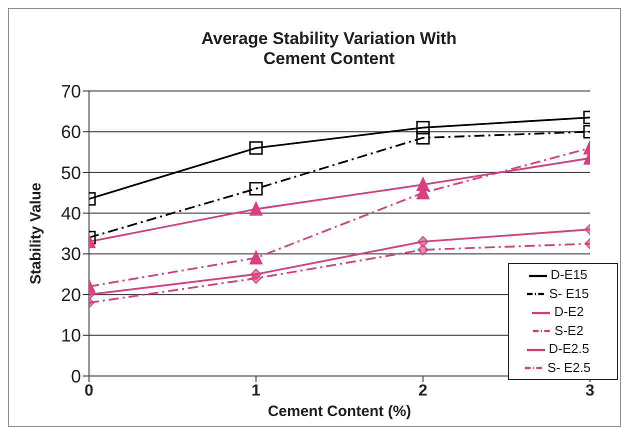  What do you see at coordinates (569, 312) in the screenshot?
I see `legend-label: D-E2` at bounding box center [569, 312].